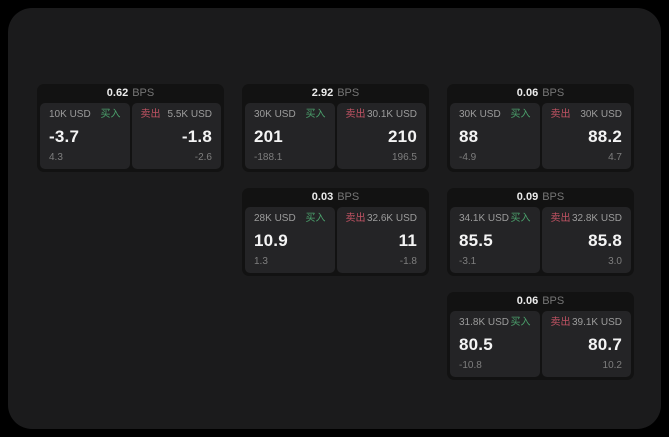 Image resolution: width=669 pixels, height=437 pixels. What do you see at coordinates (596, 322) in the screenshot?
I see `sell-amount: 39.1K USD` at bounding box center [596, 322].